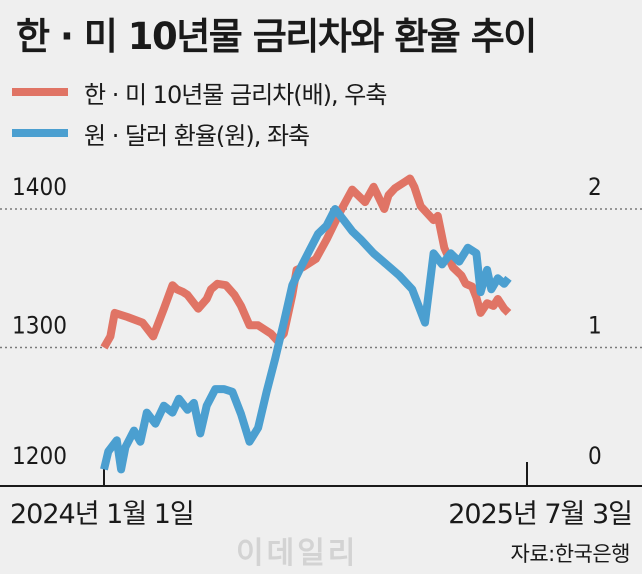 The image size is (642, 574). What do you see at coordinates (40, 133) in the screenshot?
I see `legend-swatch-exchange-rate` at bounding box center [40, 133].